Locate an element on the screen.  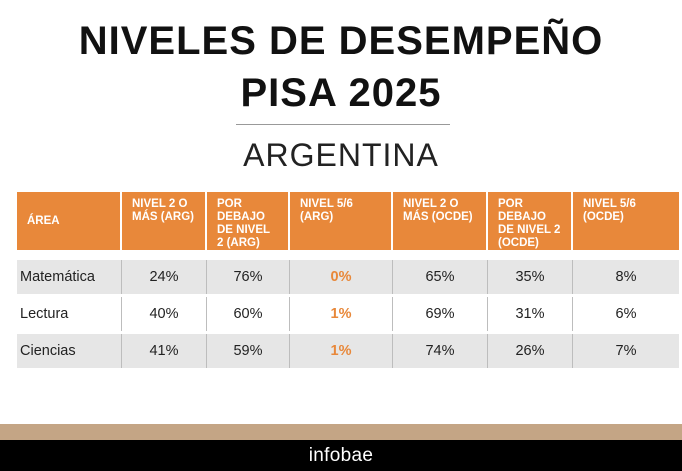
header-debajo-arg: POR DEBAJO DE NIVEL 2 (ARG) is located at coordinates (248, 221).